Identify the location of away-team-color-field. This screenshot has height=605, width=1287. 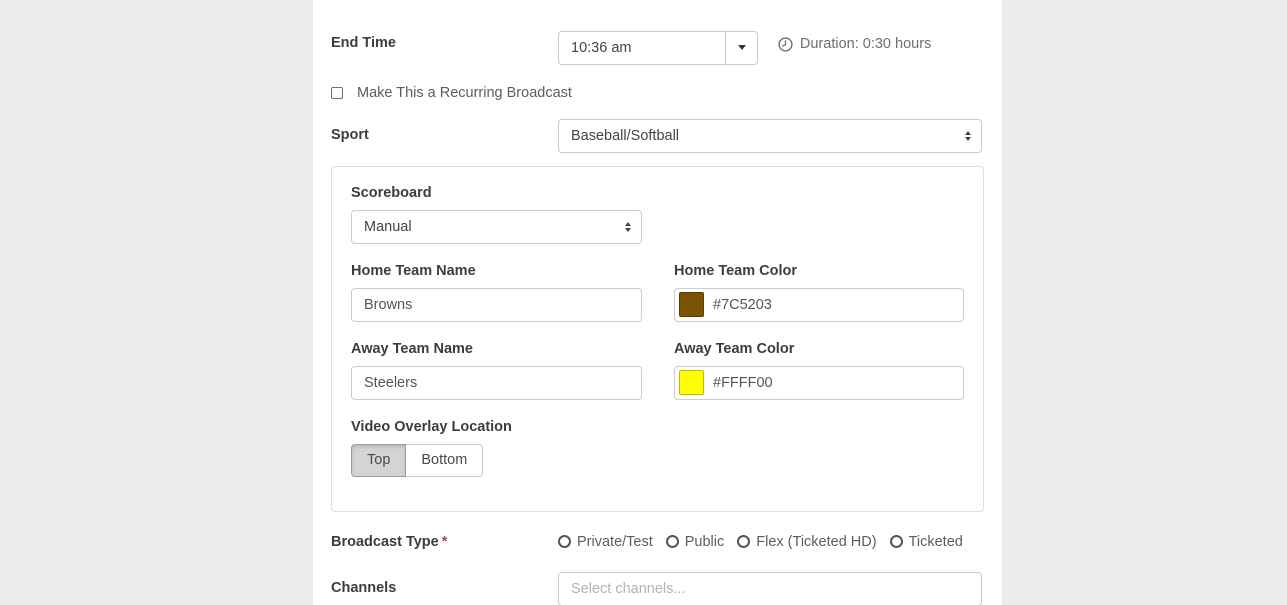
(819, 382).